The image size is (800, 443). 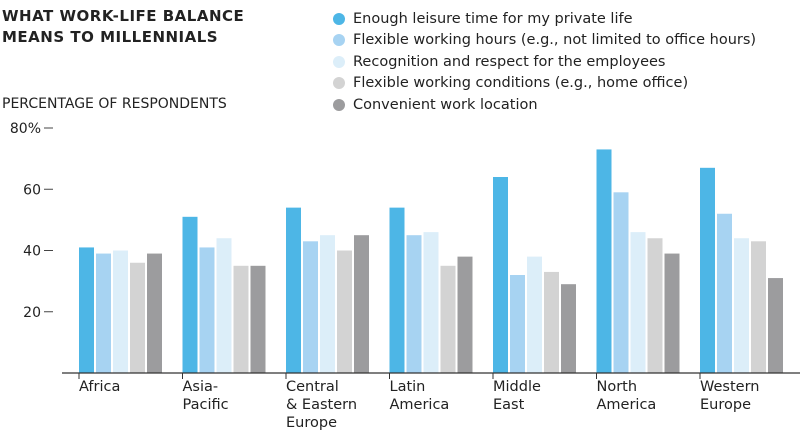 I want to click on x-category-label: Middle East, so click(x=517, y=396).